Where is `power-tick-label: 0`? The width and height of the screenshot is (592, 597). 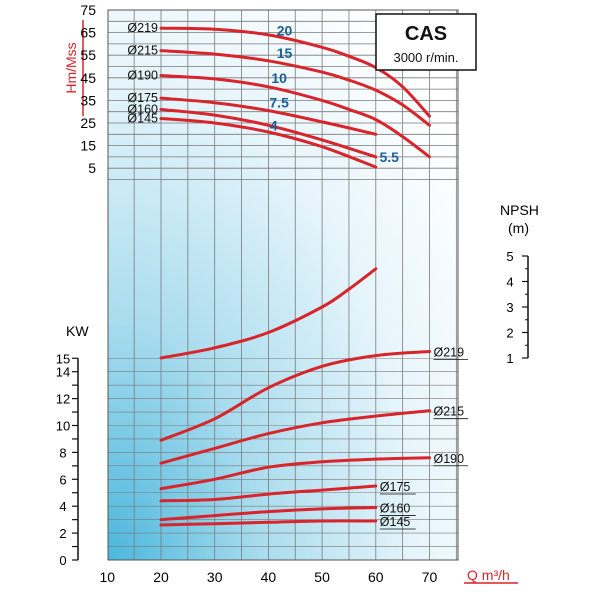
power-tick-label: 0 is located at coordinates (62, 560).